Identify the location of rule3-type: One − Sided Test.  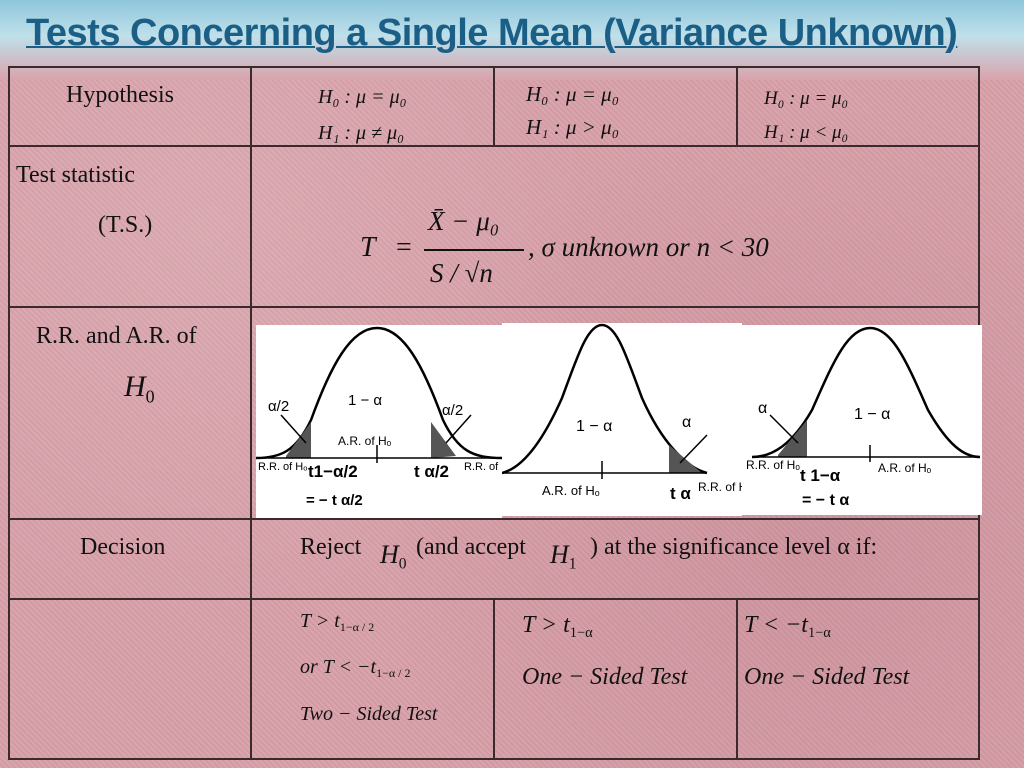
(827, 677).